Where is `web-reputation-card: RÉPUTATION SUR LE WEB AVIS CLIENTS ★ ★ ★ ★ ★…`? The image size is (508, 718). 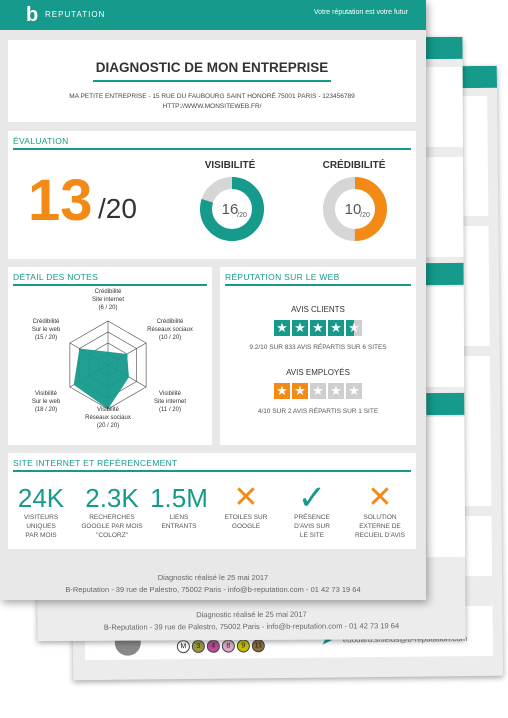
web-reputation-card: RÉPUTATION SUR LE WEB AVIS CLIENTS ★ ★ ★ ★ ★… is located at coordinates (318, 356).